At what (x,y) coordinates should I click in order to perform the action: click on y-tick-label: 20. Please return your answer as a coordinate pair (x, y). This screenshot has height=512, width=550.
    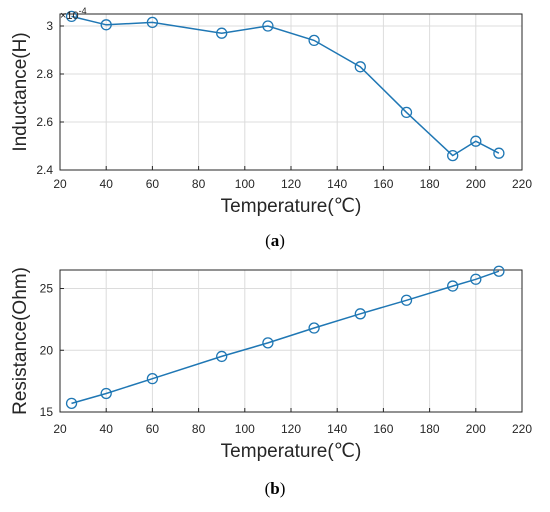
    Looking at the image, I should click on (47, 350).